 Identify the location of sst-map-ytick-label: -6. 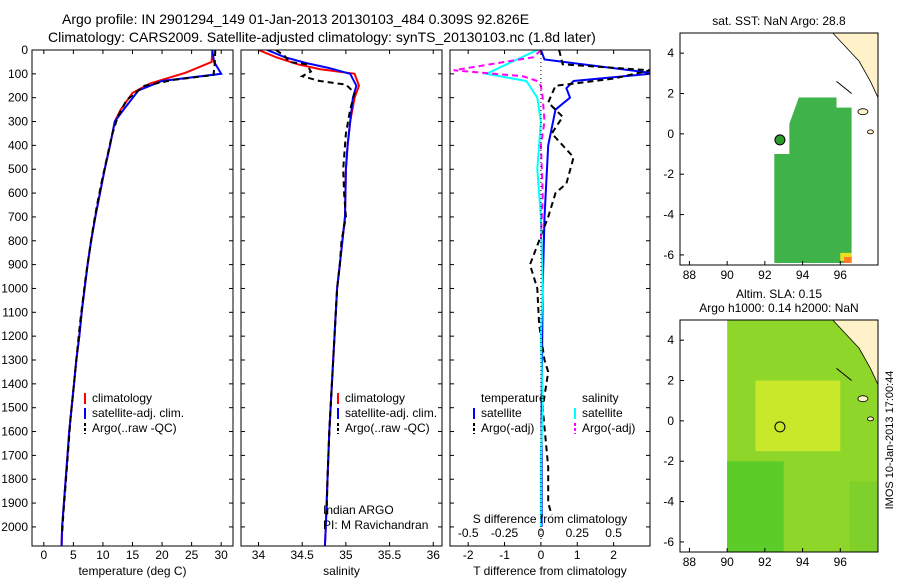
(668, 255).